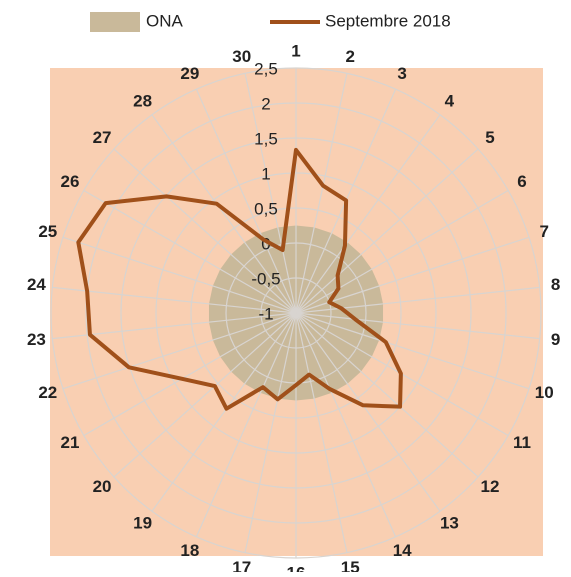 Image resolution: width=571 pixels, height=577 pixels. I want to click on r-tick-label: 2,5, so click(266, 68).